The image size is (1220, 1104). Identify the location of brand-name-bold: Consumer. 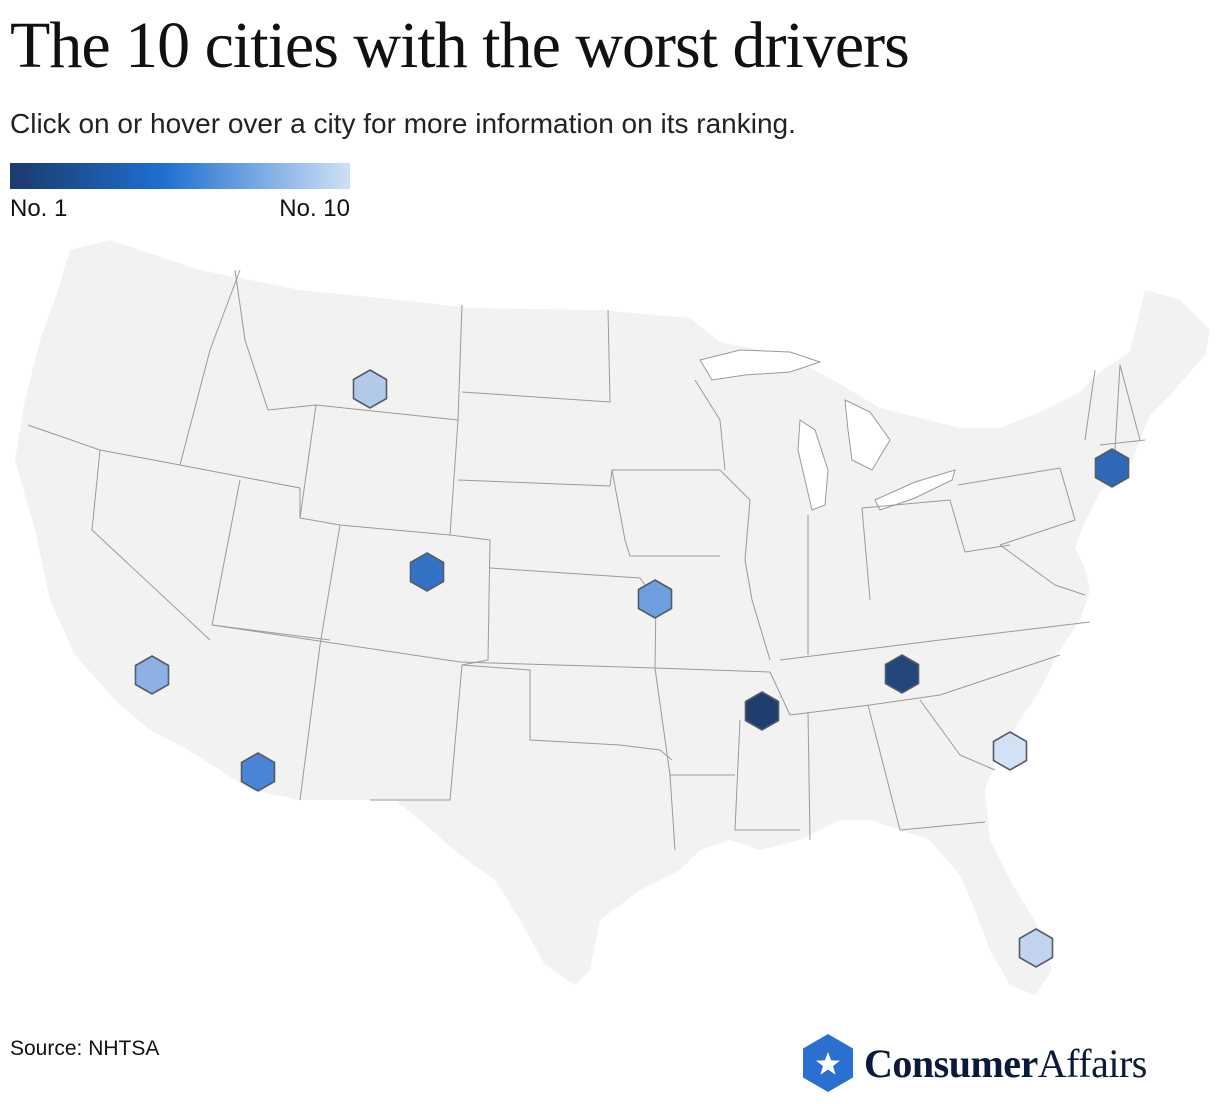
(951, 1063).